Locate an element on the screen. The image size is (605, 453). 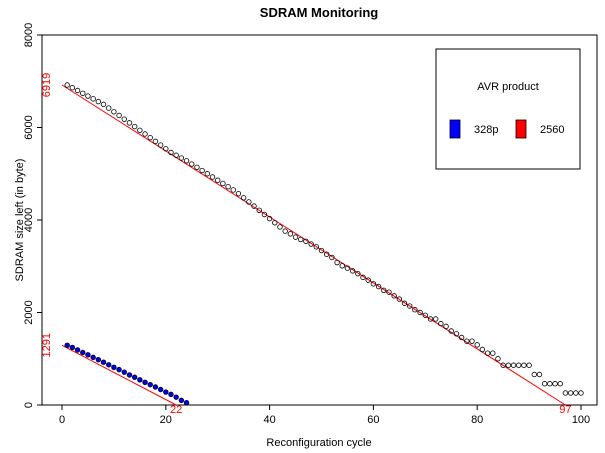
chart-title: SDRAM Monitoring is located at coordinates (319, 12).